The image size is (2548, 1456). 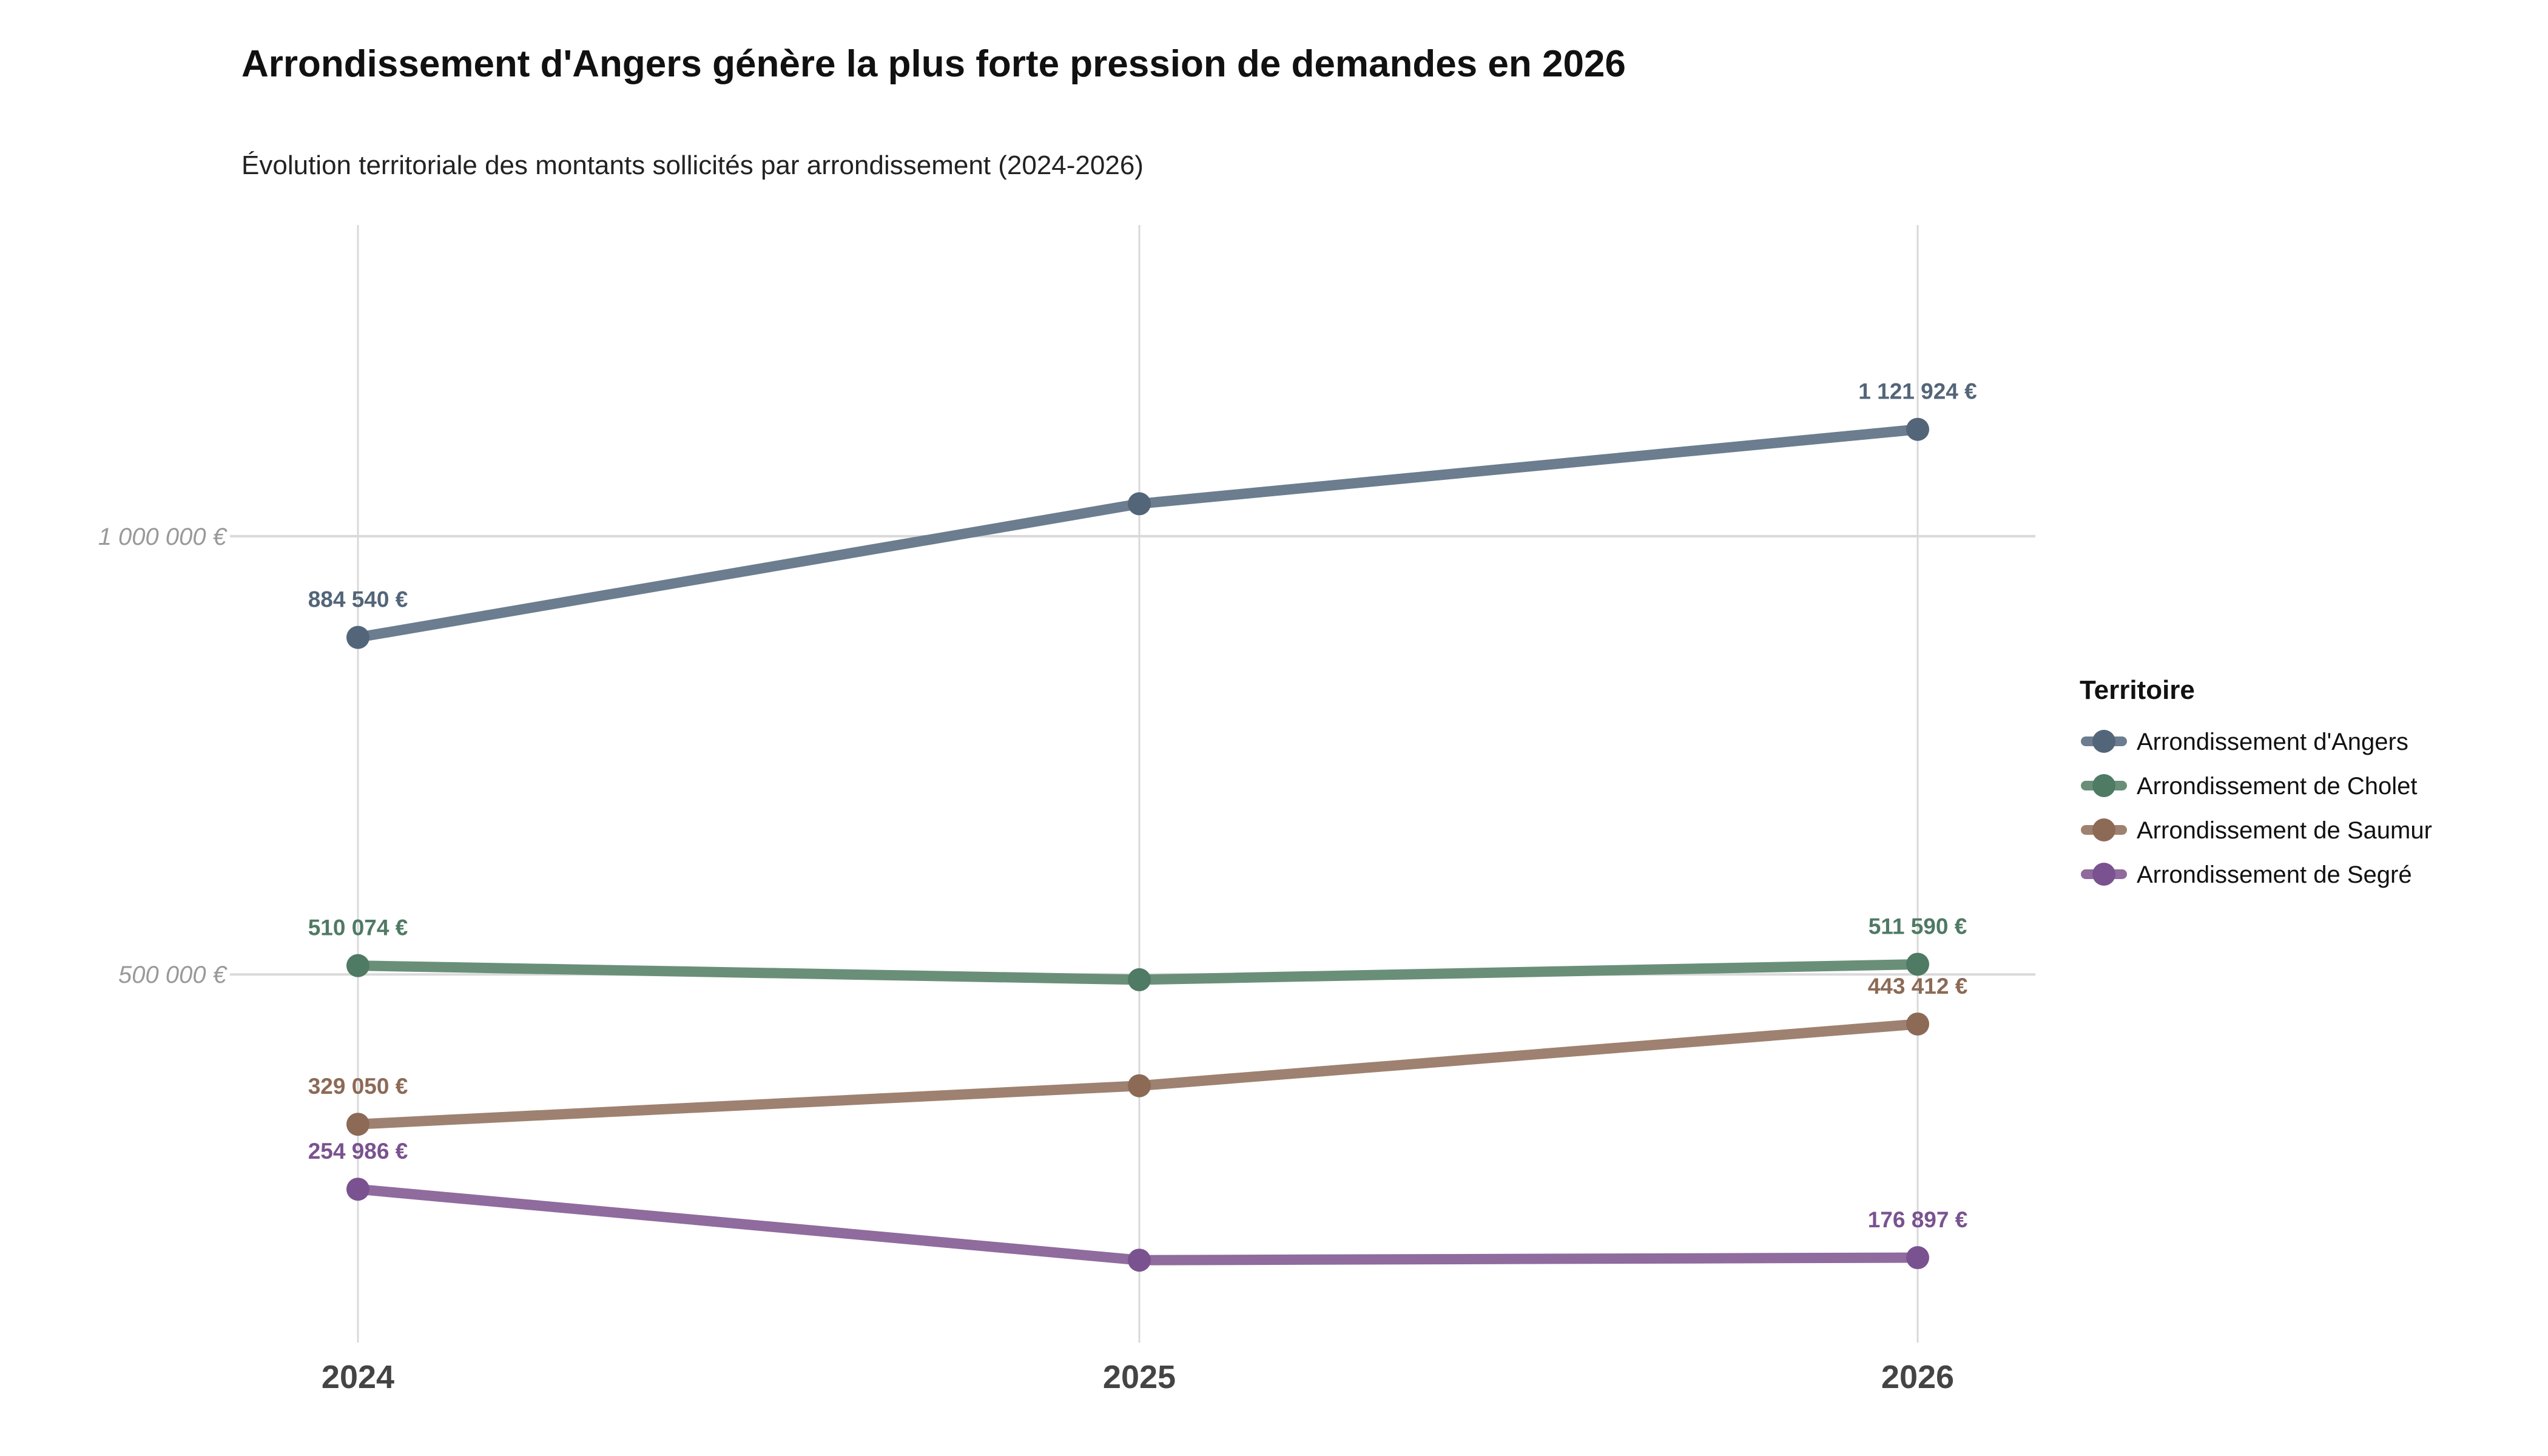 What do you see at coordinates (1918, 986) in the screenshot?
I see `data-label: 443 412 €` at bounding box center [1918, 986].